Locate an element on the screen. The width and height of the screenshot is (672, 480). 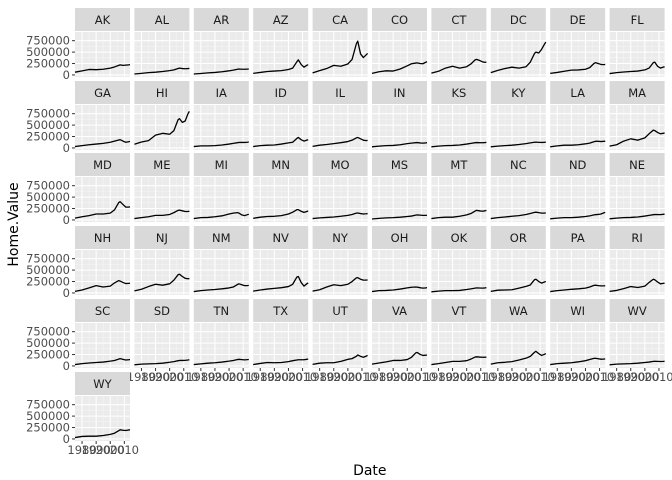
facet-panel-co: CO is located at coordinates (399, 42).